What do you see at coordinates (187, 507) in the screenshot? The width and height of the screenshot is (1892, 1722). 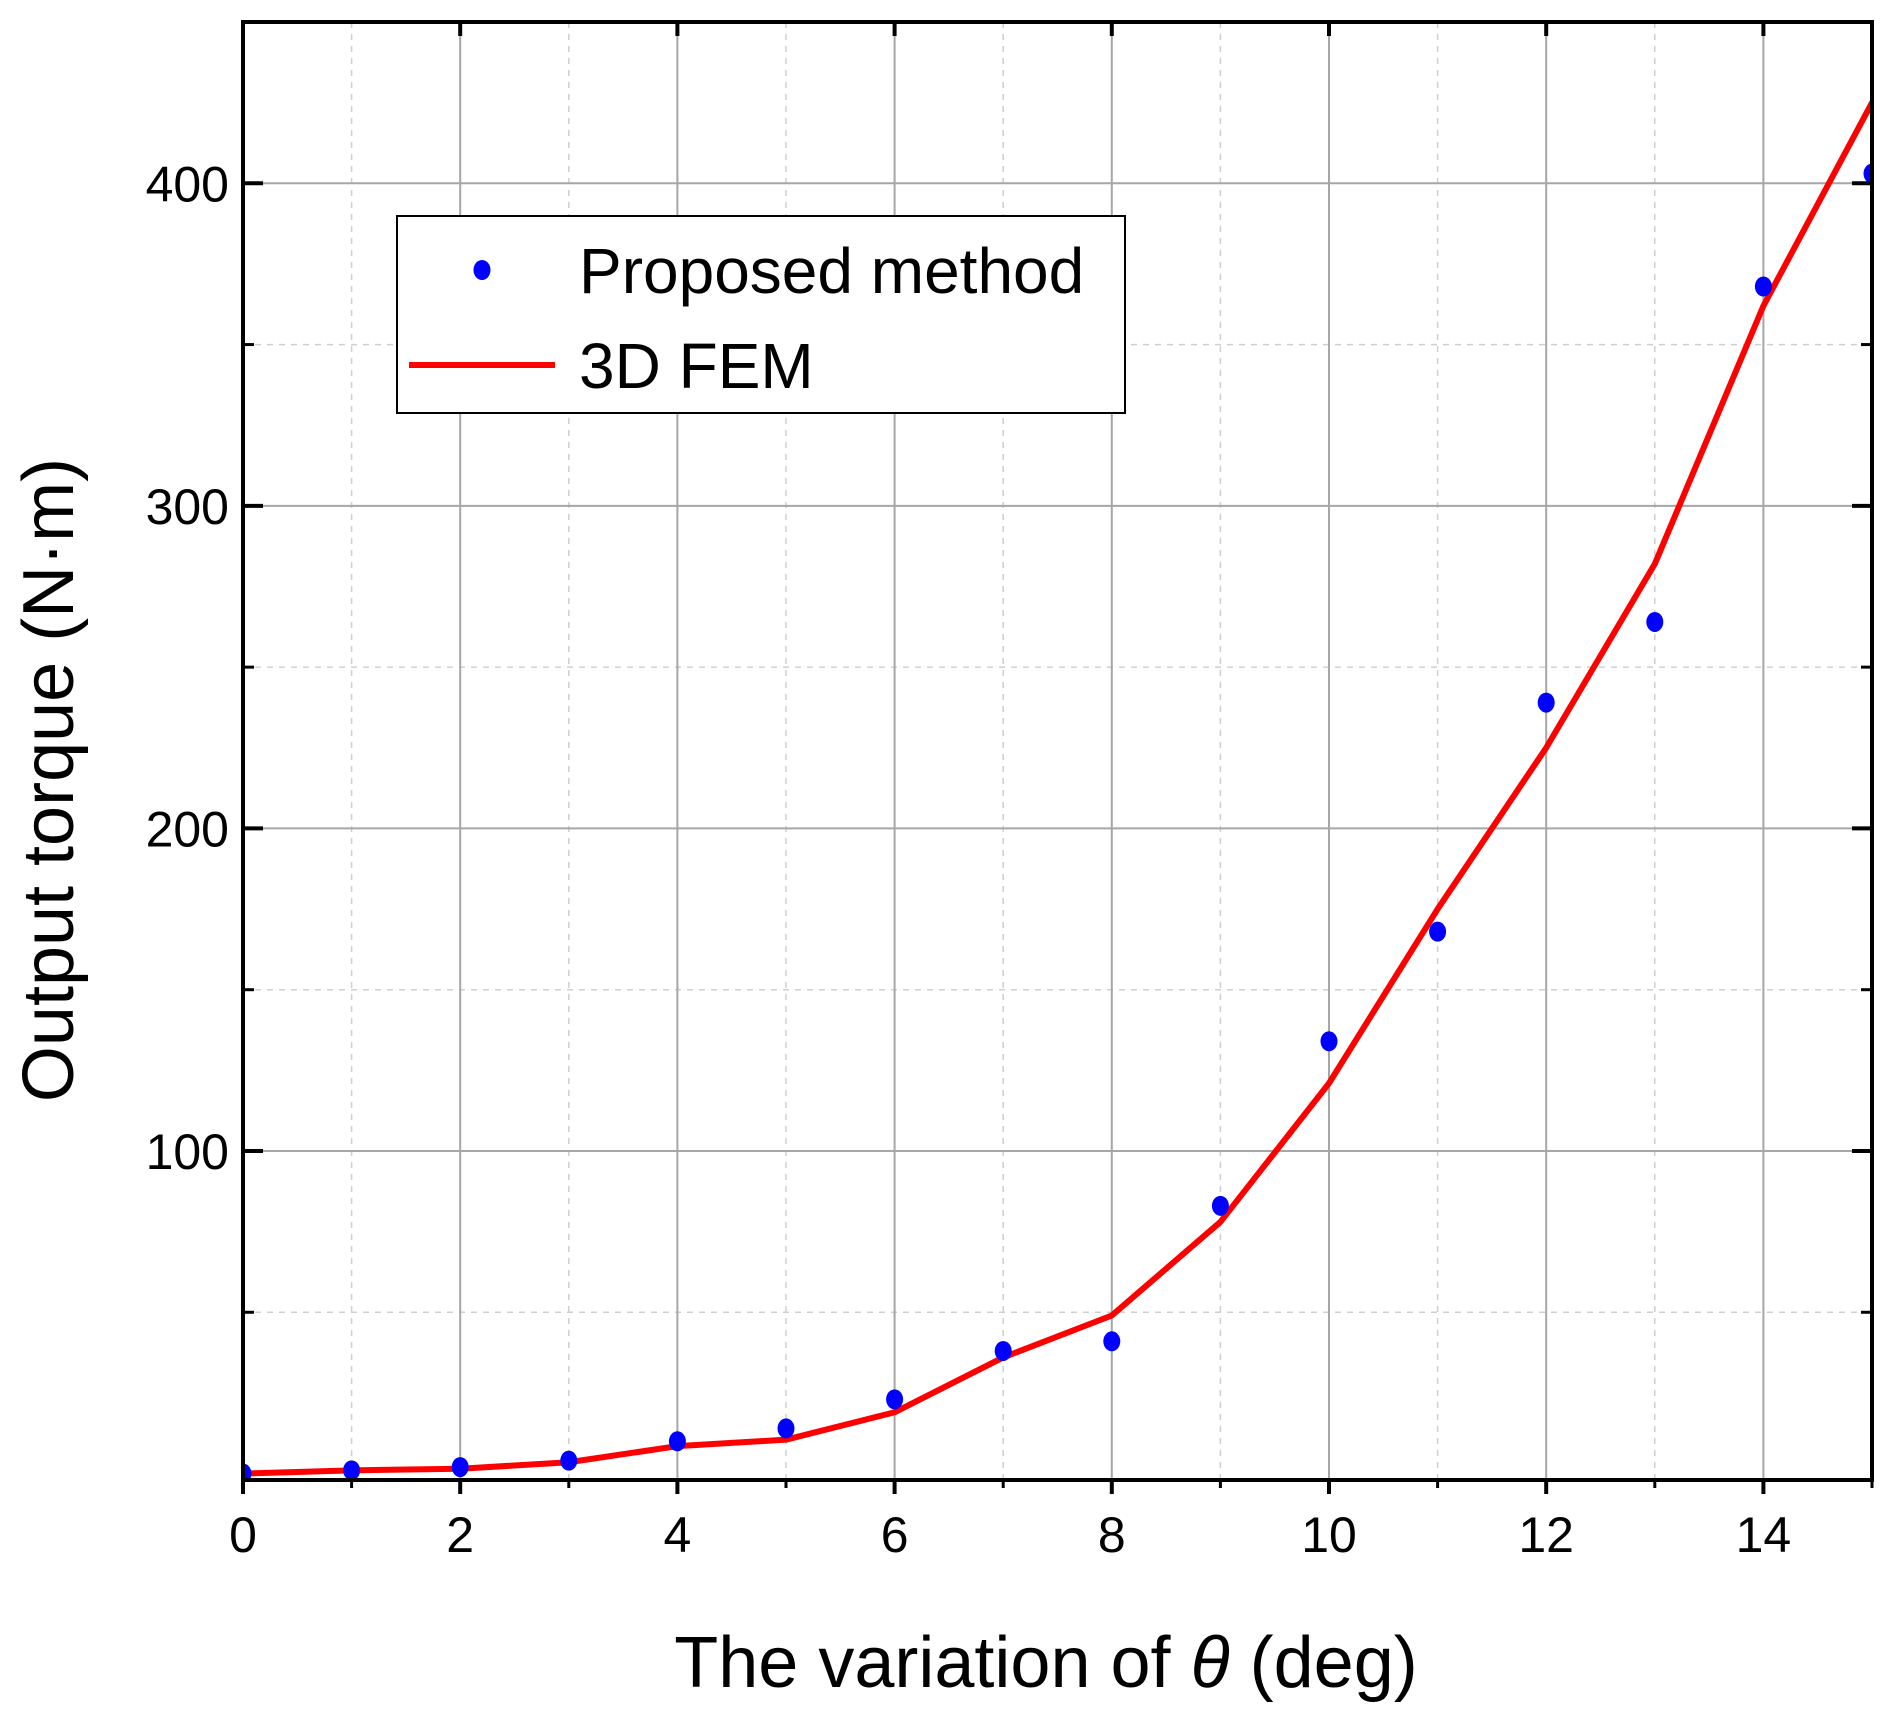 I see `y-tick-label: 300` at bounding box center [187, 507].